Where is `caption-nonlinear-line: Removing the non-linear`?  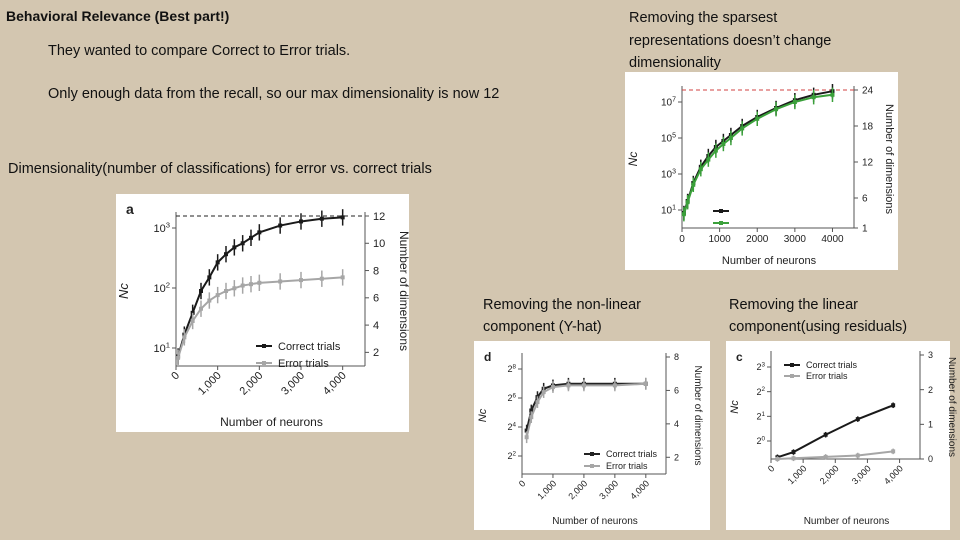 caption-nonlinear-line: Removing the non-linear is located at coordinates (562, 305).